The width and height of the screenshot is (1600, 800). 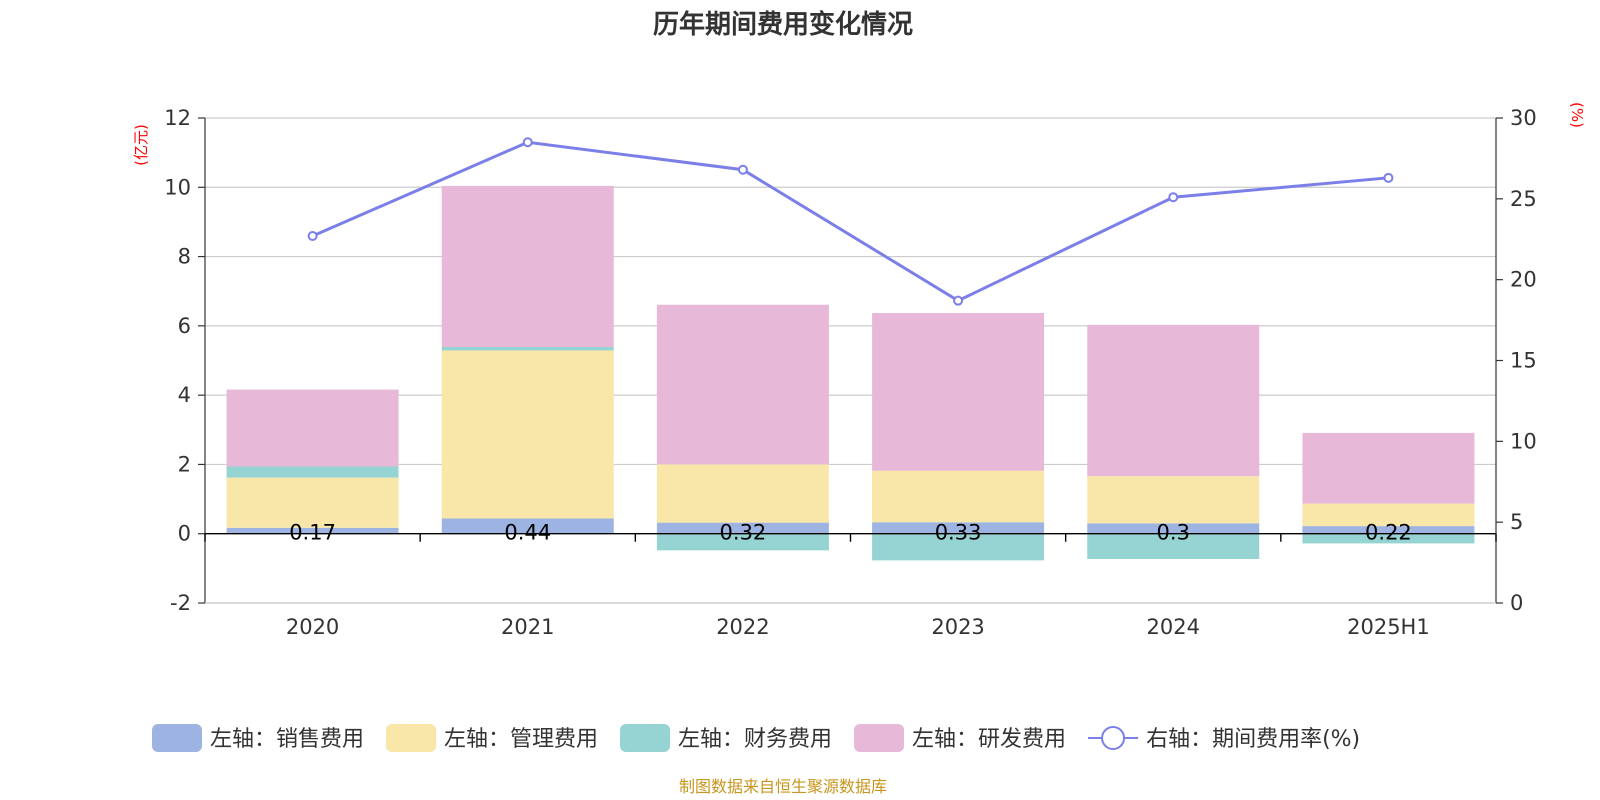 What do you see at coordinates (177, 118) in the screenshot?
I see `y-left-tick-label: 12` at bounding box center [177, 118].